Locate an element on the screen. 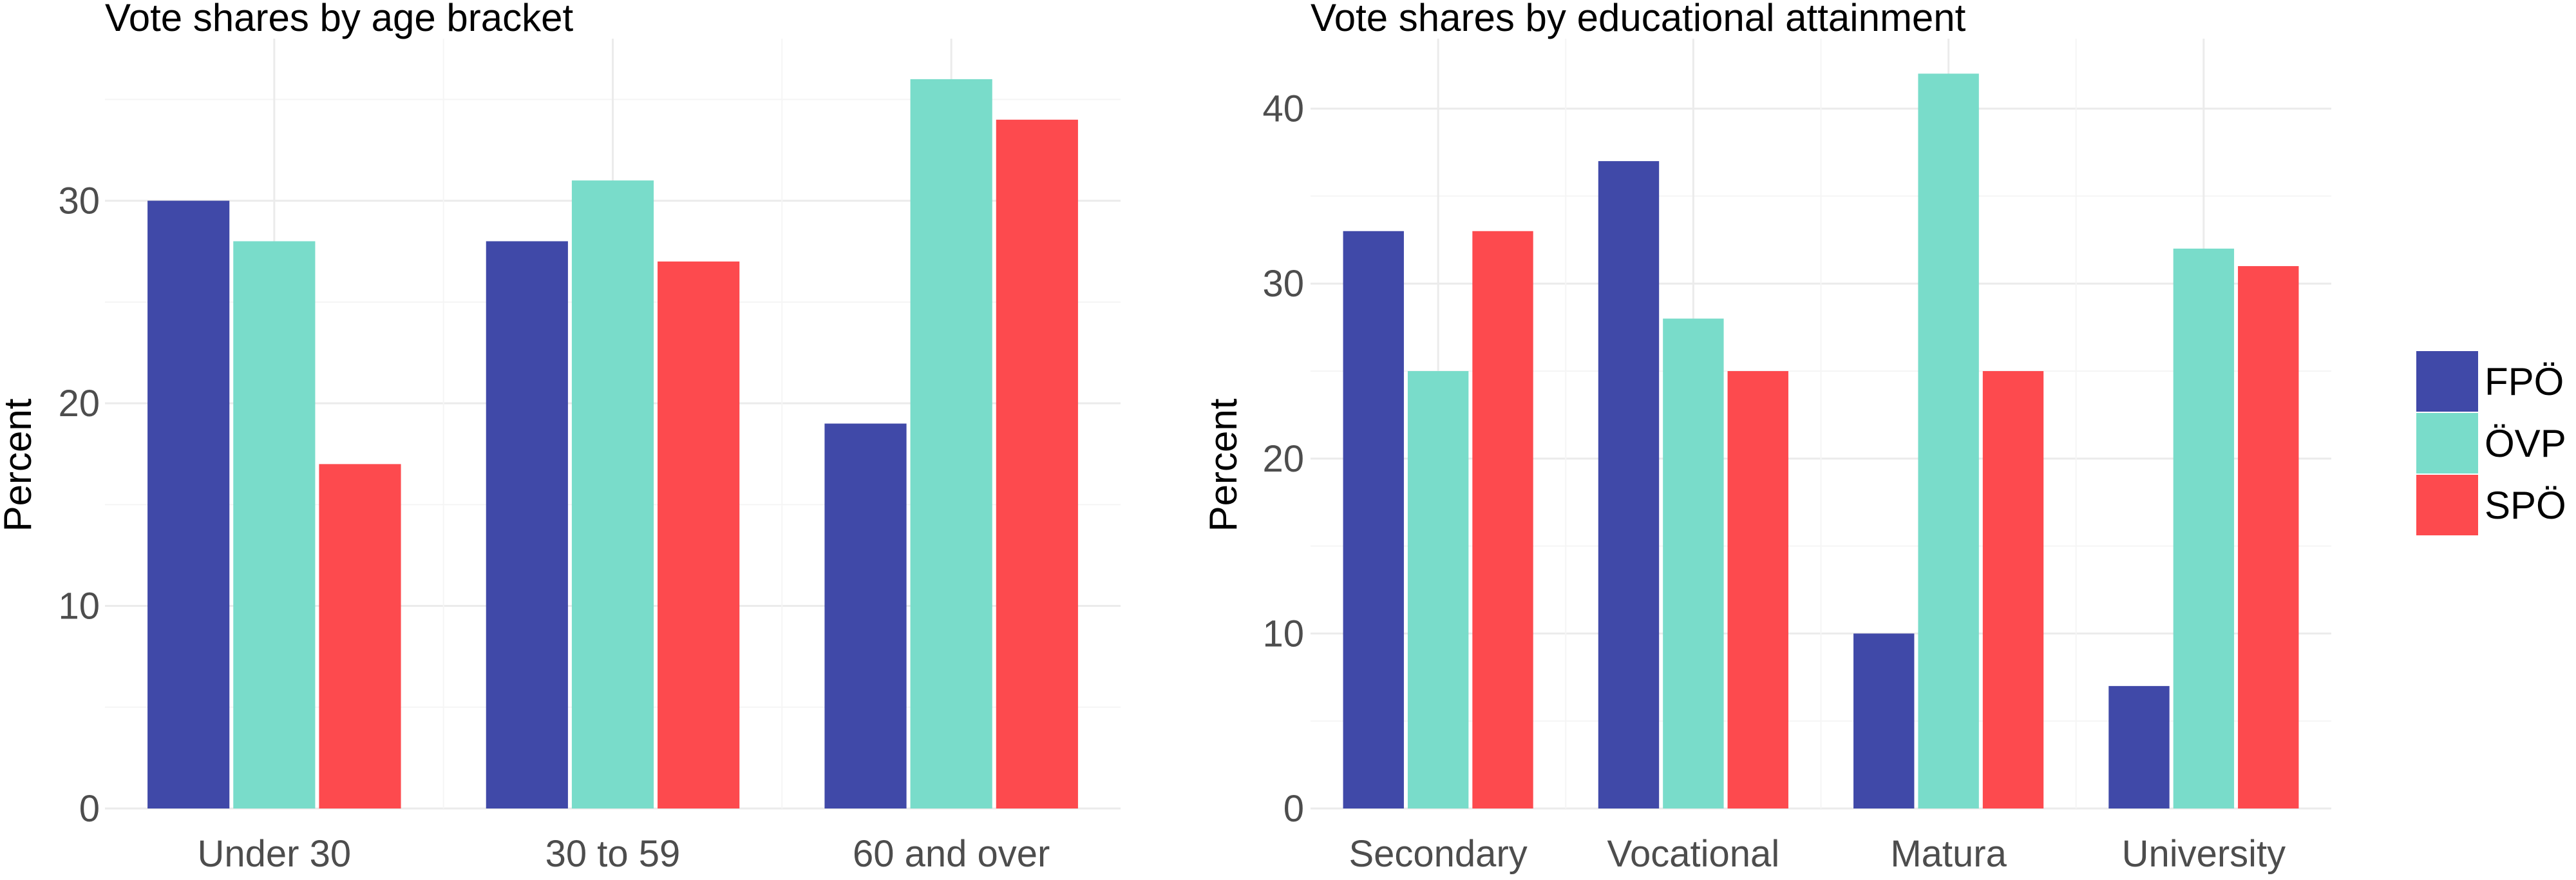 The image size is (2576, 880). bar-education-matura-spo is located at coordinates (2013, 589).